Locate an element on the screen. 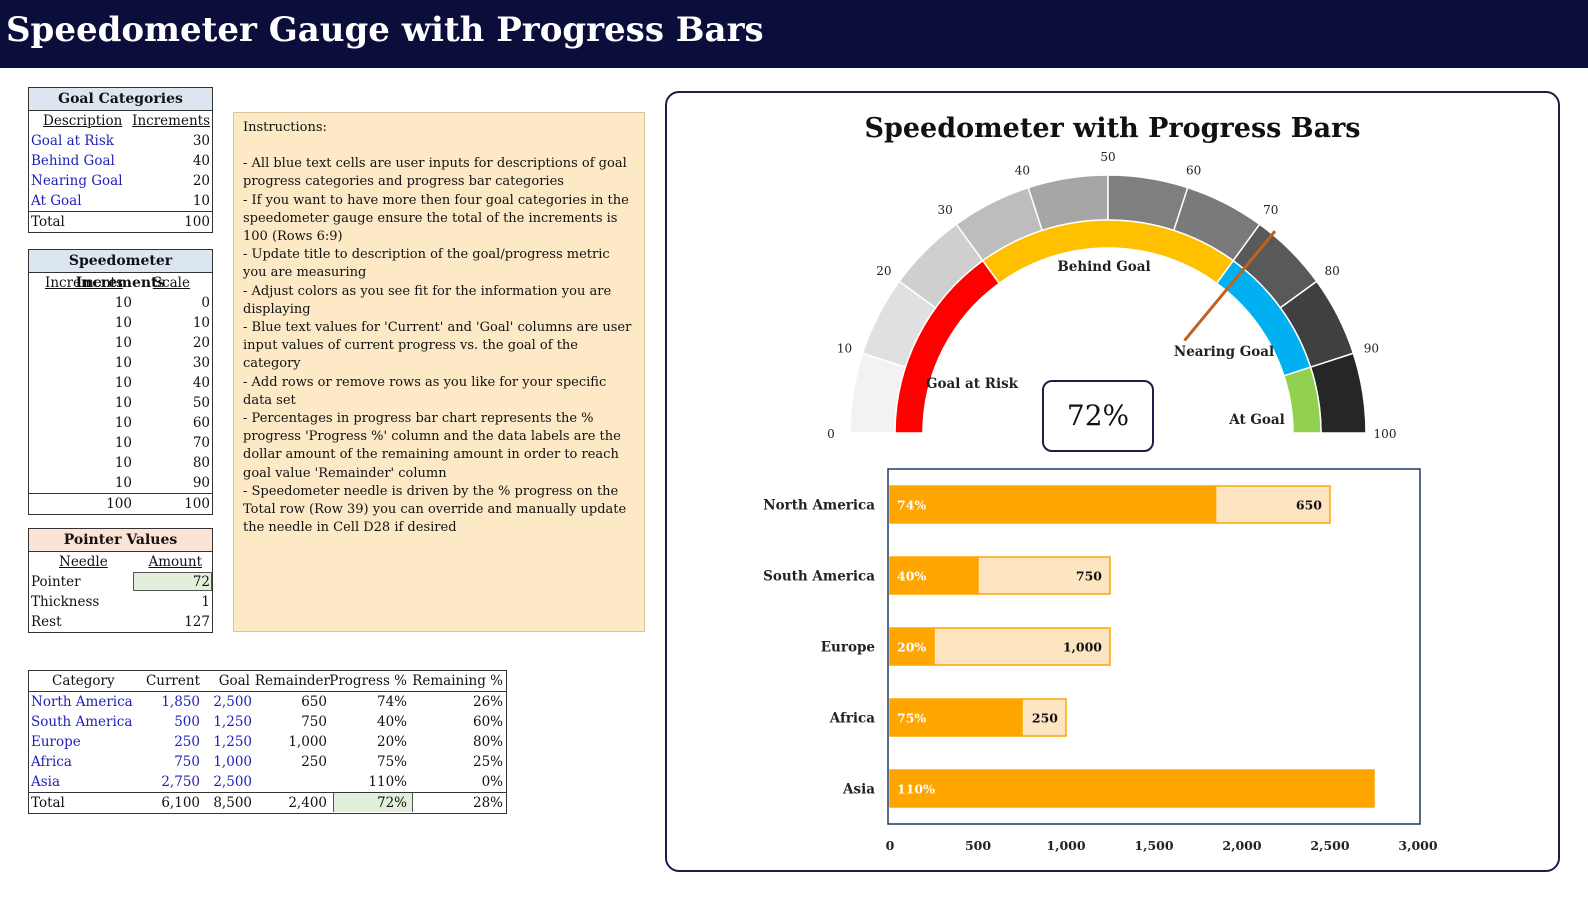 The image size is (1588, 902). gauge-needle is located at coordinates (1230, 286).